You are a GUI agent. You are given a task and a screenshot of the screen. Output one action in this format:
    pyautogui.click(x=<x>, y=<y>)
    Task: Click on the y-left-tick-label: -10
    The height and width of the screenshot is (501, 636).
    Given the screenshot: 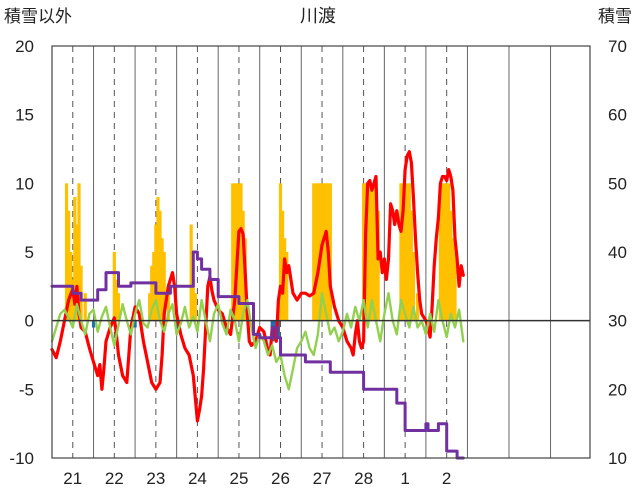 What is the action you would take?
    pyautogui.click(x=21, y=458)
    